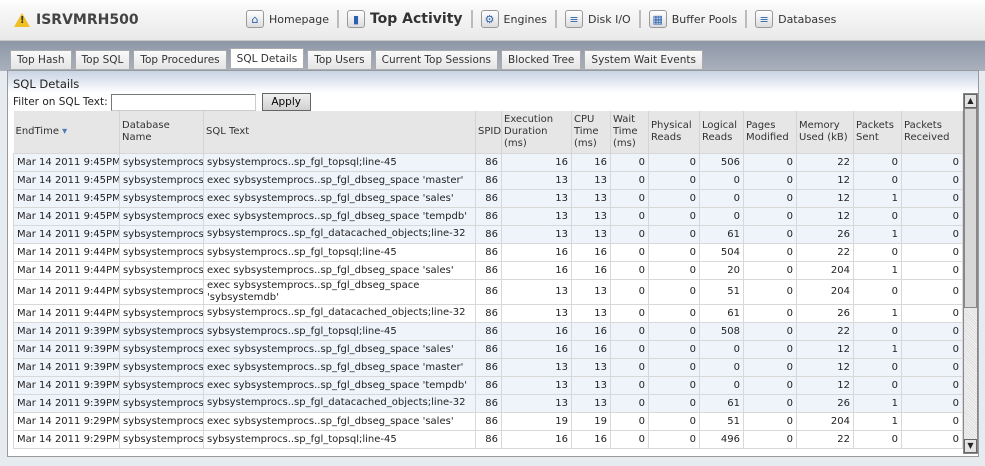 The height and width of the screenshot is (466, 985). I want to click on column-header: SQL Text, so click(339, 132).